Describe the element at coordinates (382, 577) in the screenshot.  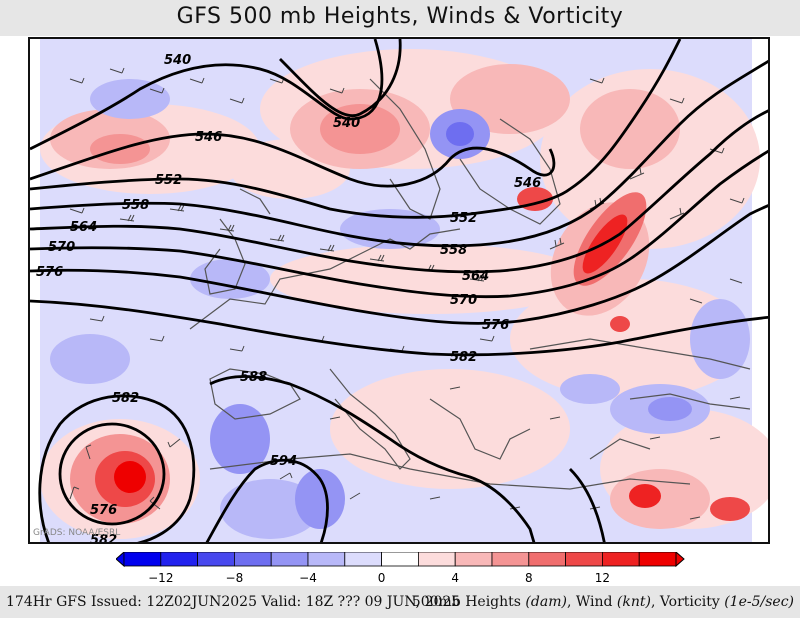
I see `colorbar-tick-label: 0` at that location.